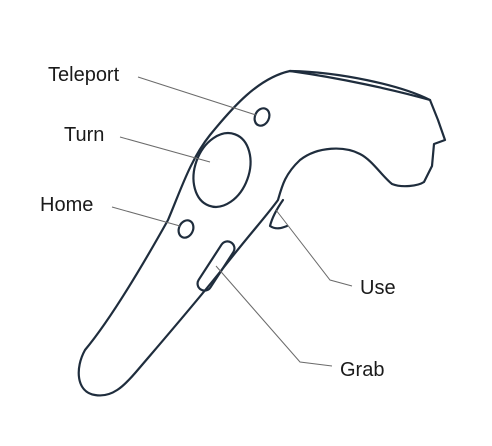 The image size is (492, 446). Describe the element at coordinates (274, 316) in the screenshot. I see `grab-leader` at that location.